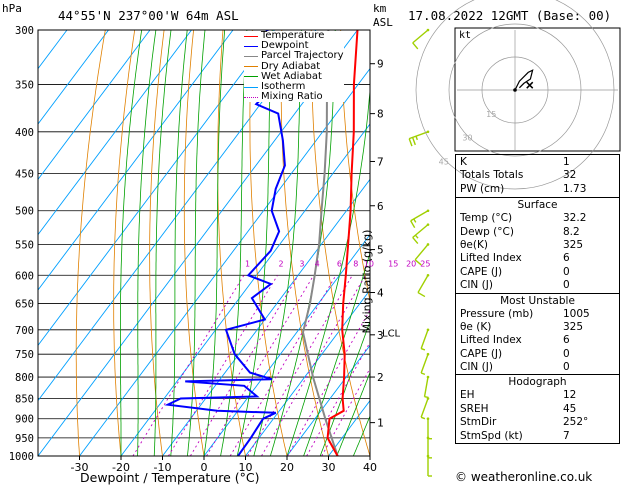  Describe the element at coordinates (570, 408) in the screenshot. I see `info-row-value: 45` at that location.